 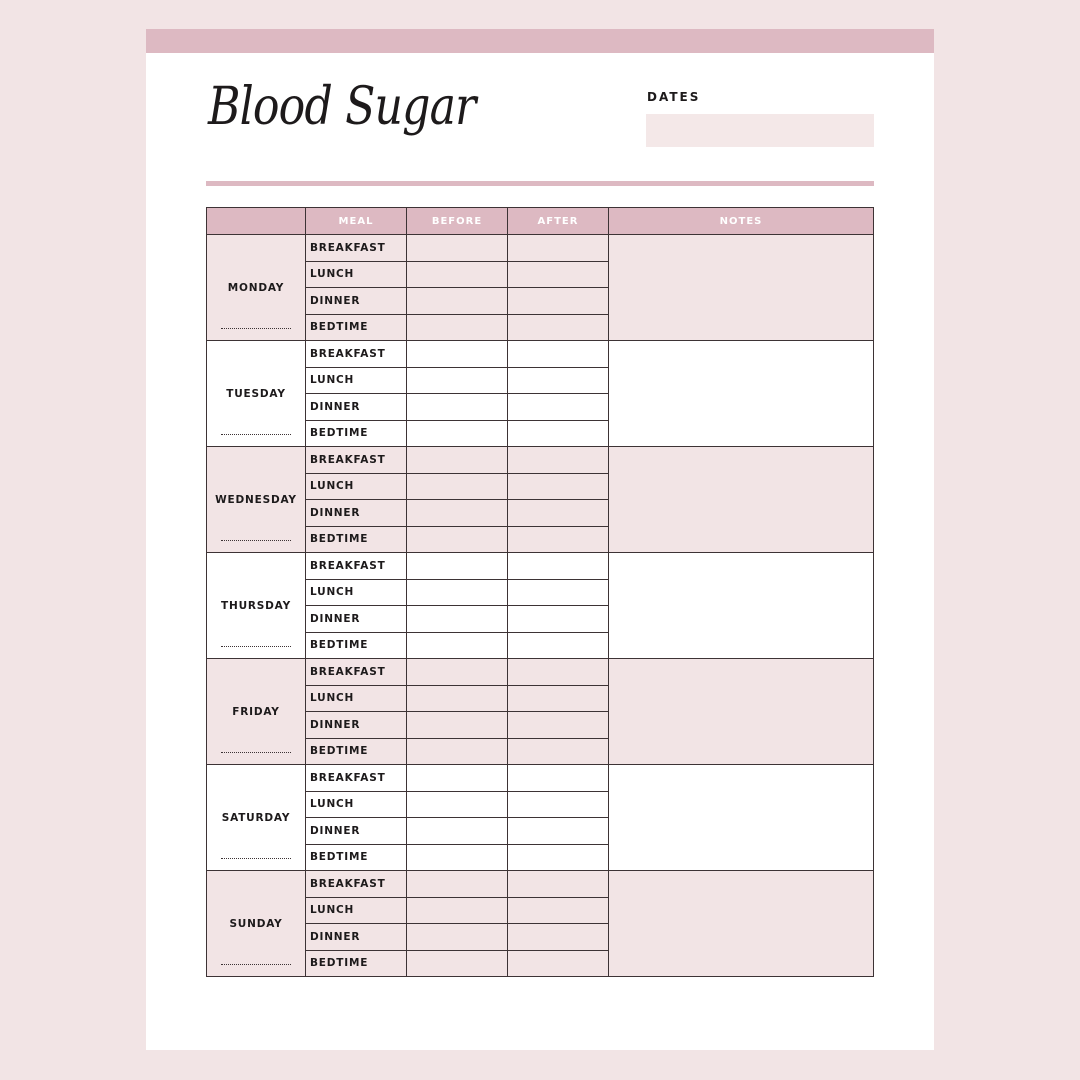 I want to click on meal-header: MEAL, so click(x=356, y=221).